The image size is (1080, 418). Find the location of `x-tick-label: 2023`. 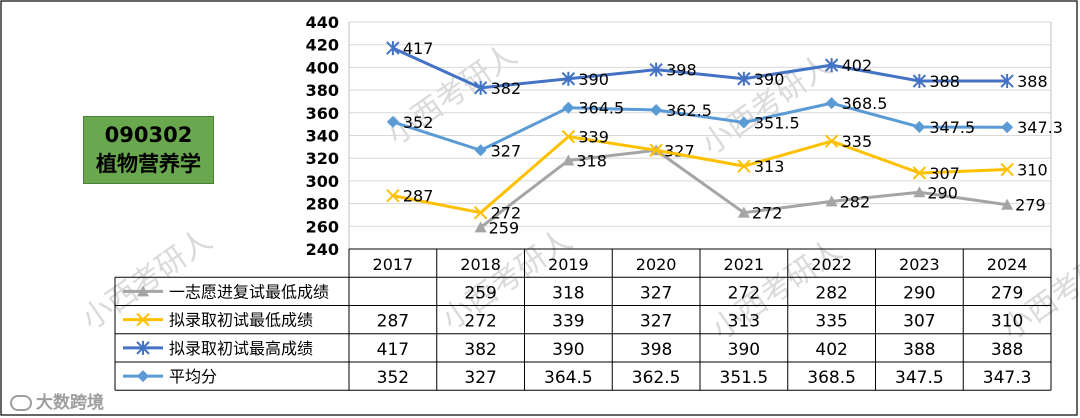

x-tick-label: 2023 is located at coordinates (919, 264).